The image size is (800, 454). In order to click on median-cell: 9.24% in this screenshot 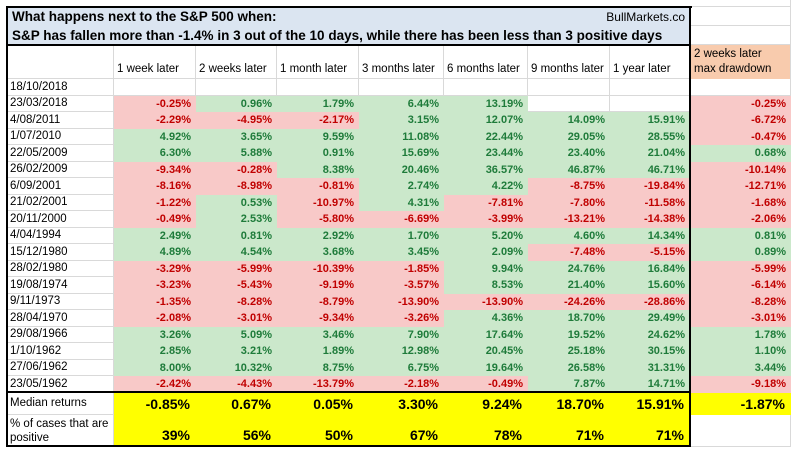, I will do `click(486, 403)`.